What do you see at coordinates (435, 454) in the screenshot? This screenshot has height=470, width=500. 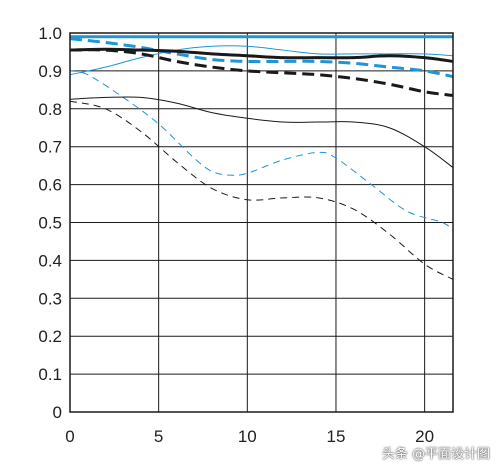 I see `watermark: 头条 @平面设计图` at bounding box center [435, 454].